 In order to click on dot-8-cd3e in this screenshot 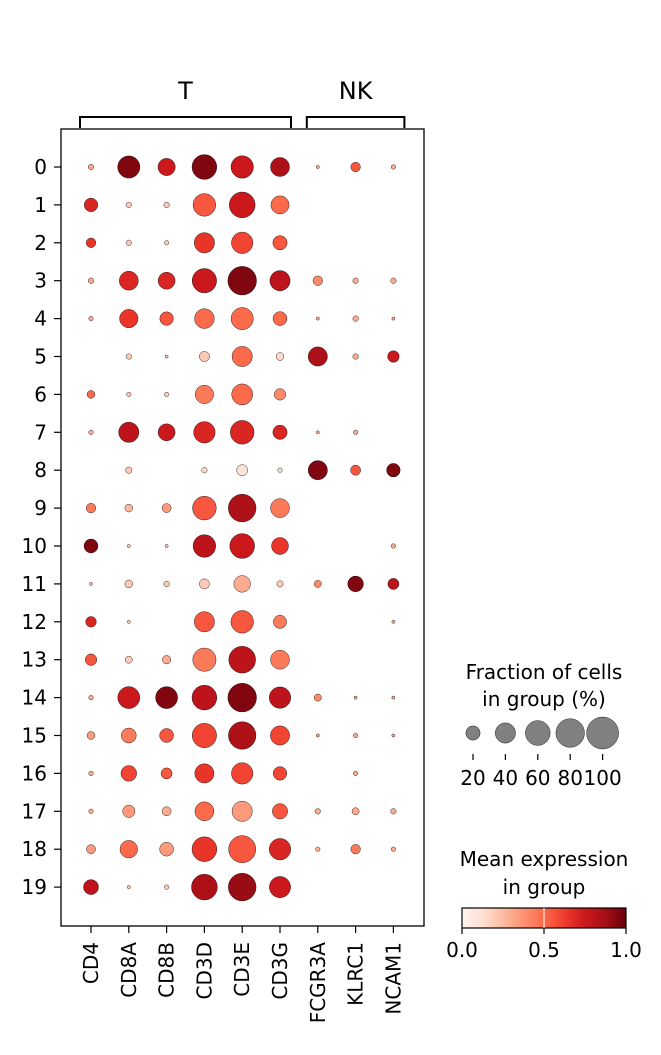, I will do `click(242, 470)`.